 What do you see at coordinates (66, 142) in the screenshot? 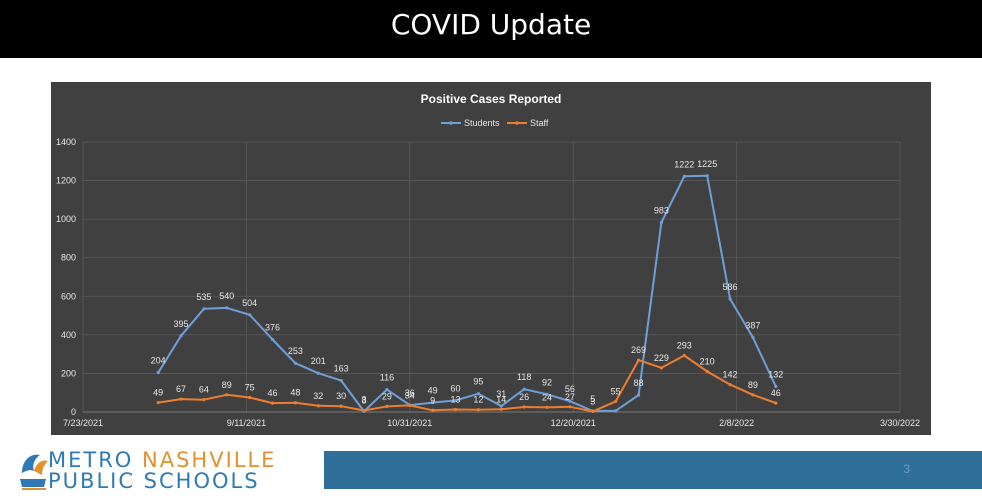
I see `y-tick-label: 1400` at bounding box center [66, 142].